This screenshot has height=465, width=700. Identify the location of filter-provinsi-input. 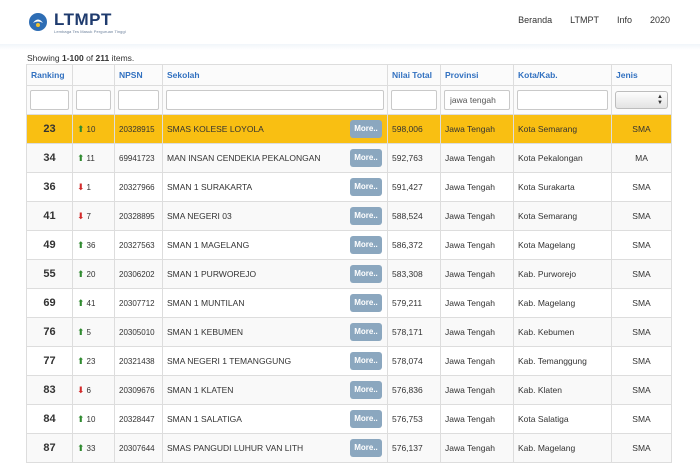
(477, 100).